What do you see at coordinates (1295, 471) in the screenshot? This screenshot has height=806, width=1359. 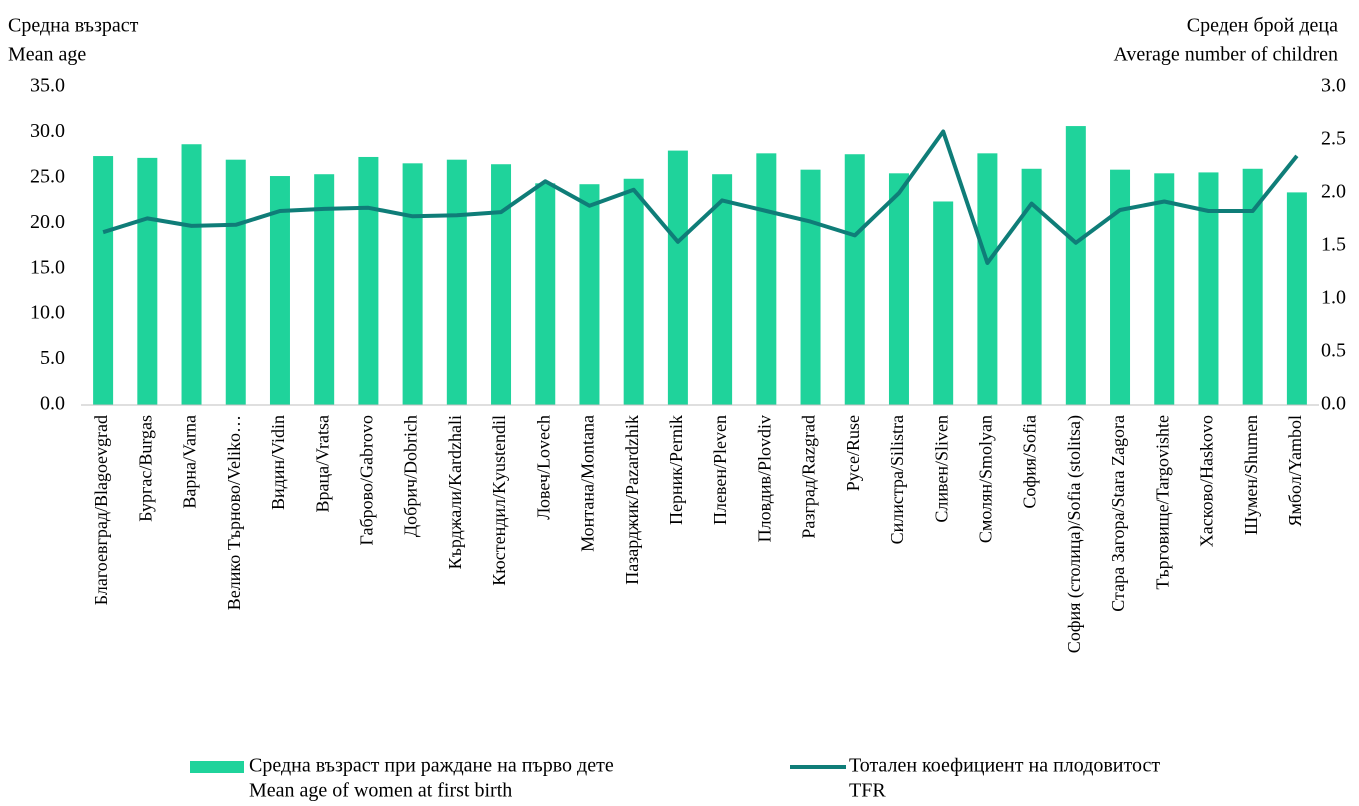 I see `x-tick-label: Ямбол/Yambol` at bounding box center [1295, 471].